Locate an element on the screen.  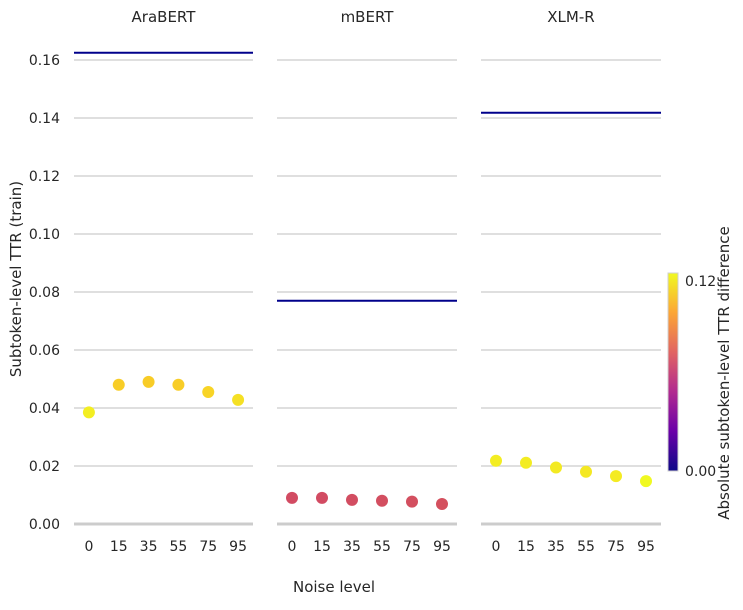
y-tick-label: 0.08 is located at coordinates (44, 293).